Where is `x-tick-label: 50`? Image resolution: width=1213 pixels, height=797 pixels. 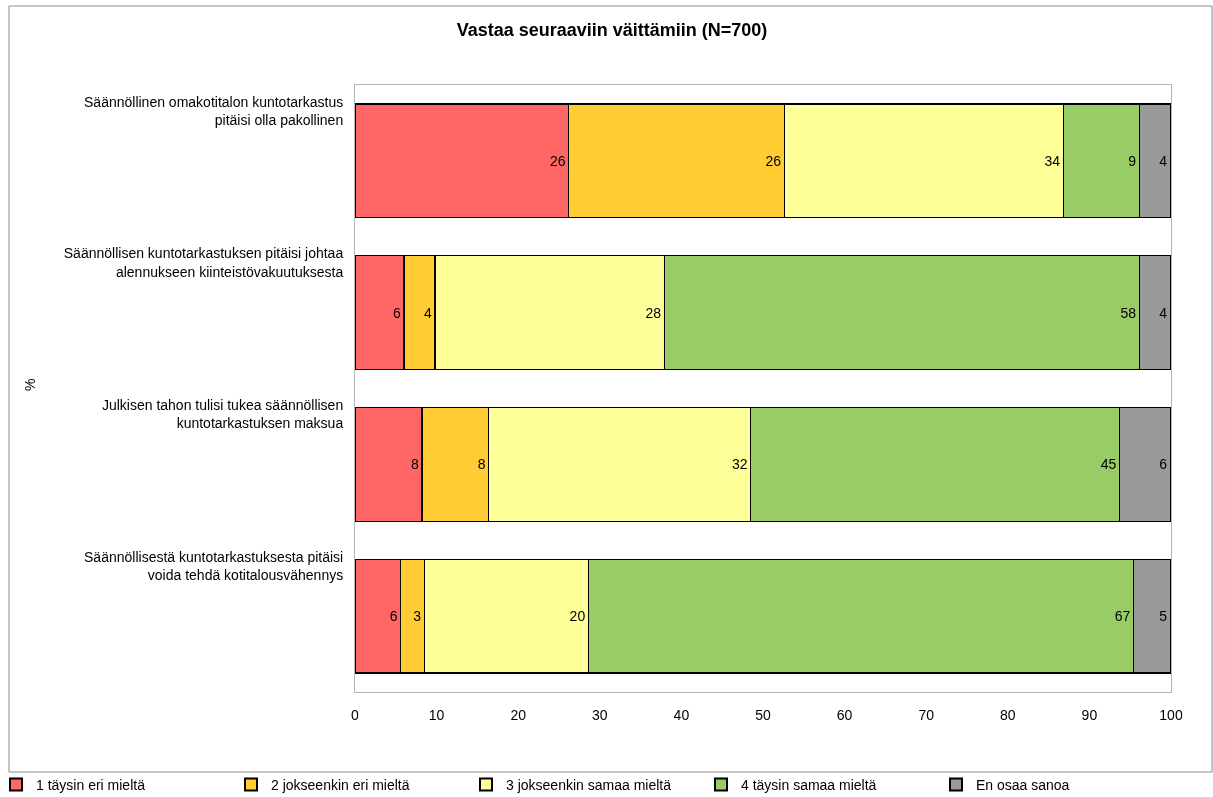 x-tick-label: 50 is located at coordinates (763, 714).